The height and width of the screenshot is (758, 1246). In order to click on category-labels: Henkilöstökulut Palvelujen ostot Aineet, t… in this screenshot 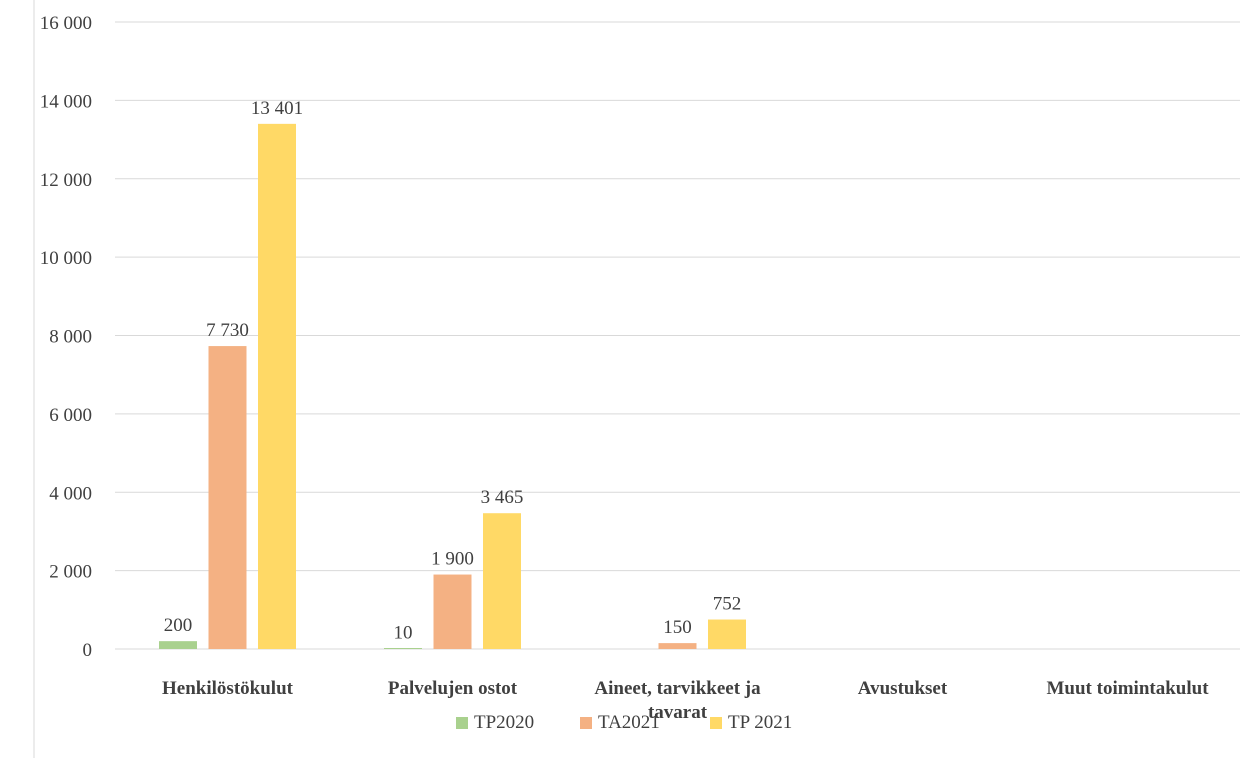, I will do `click(685, 700)`.